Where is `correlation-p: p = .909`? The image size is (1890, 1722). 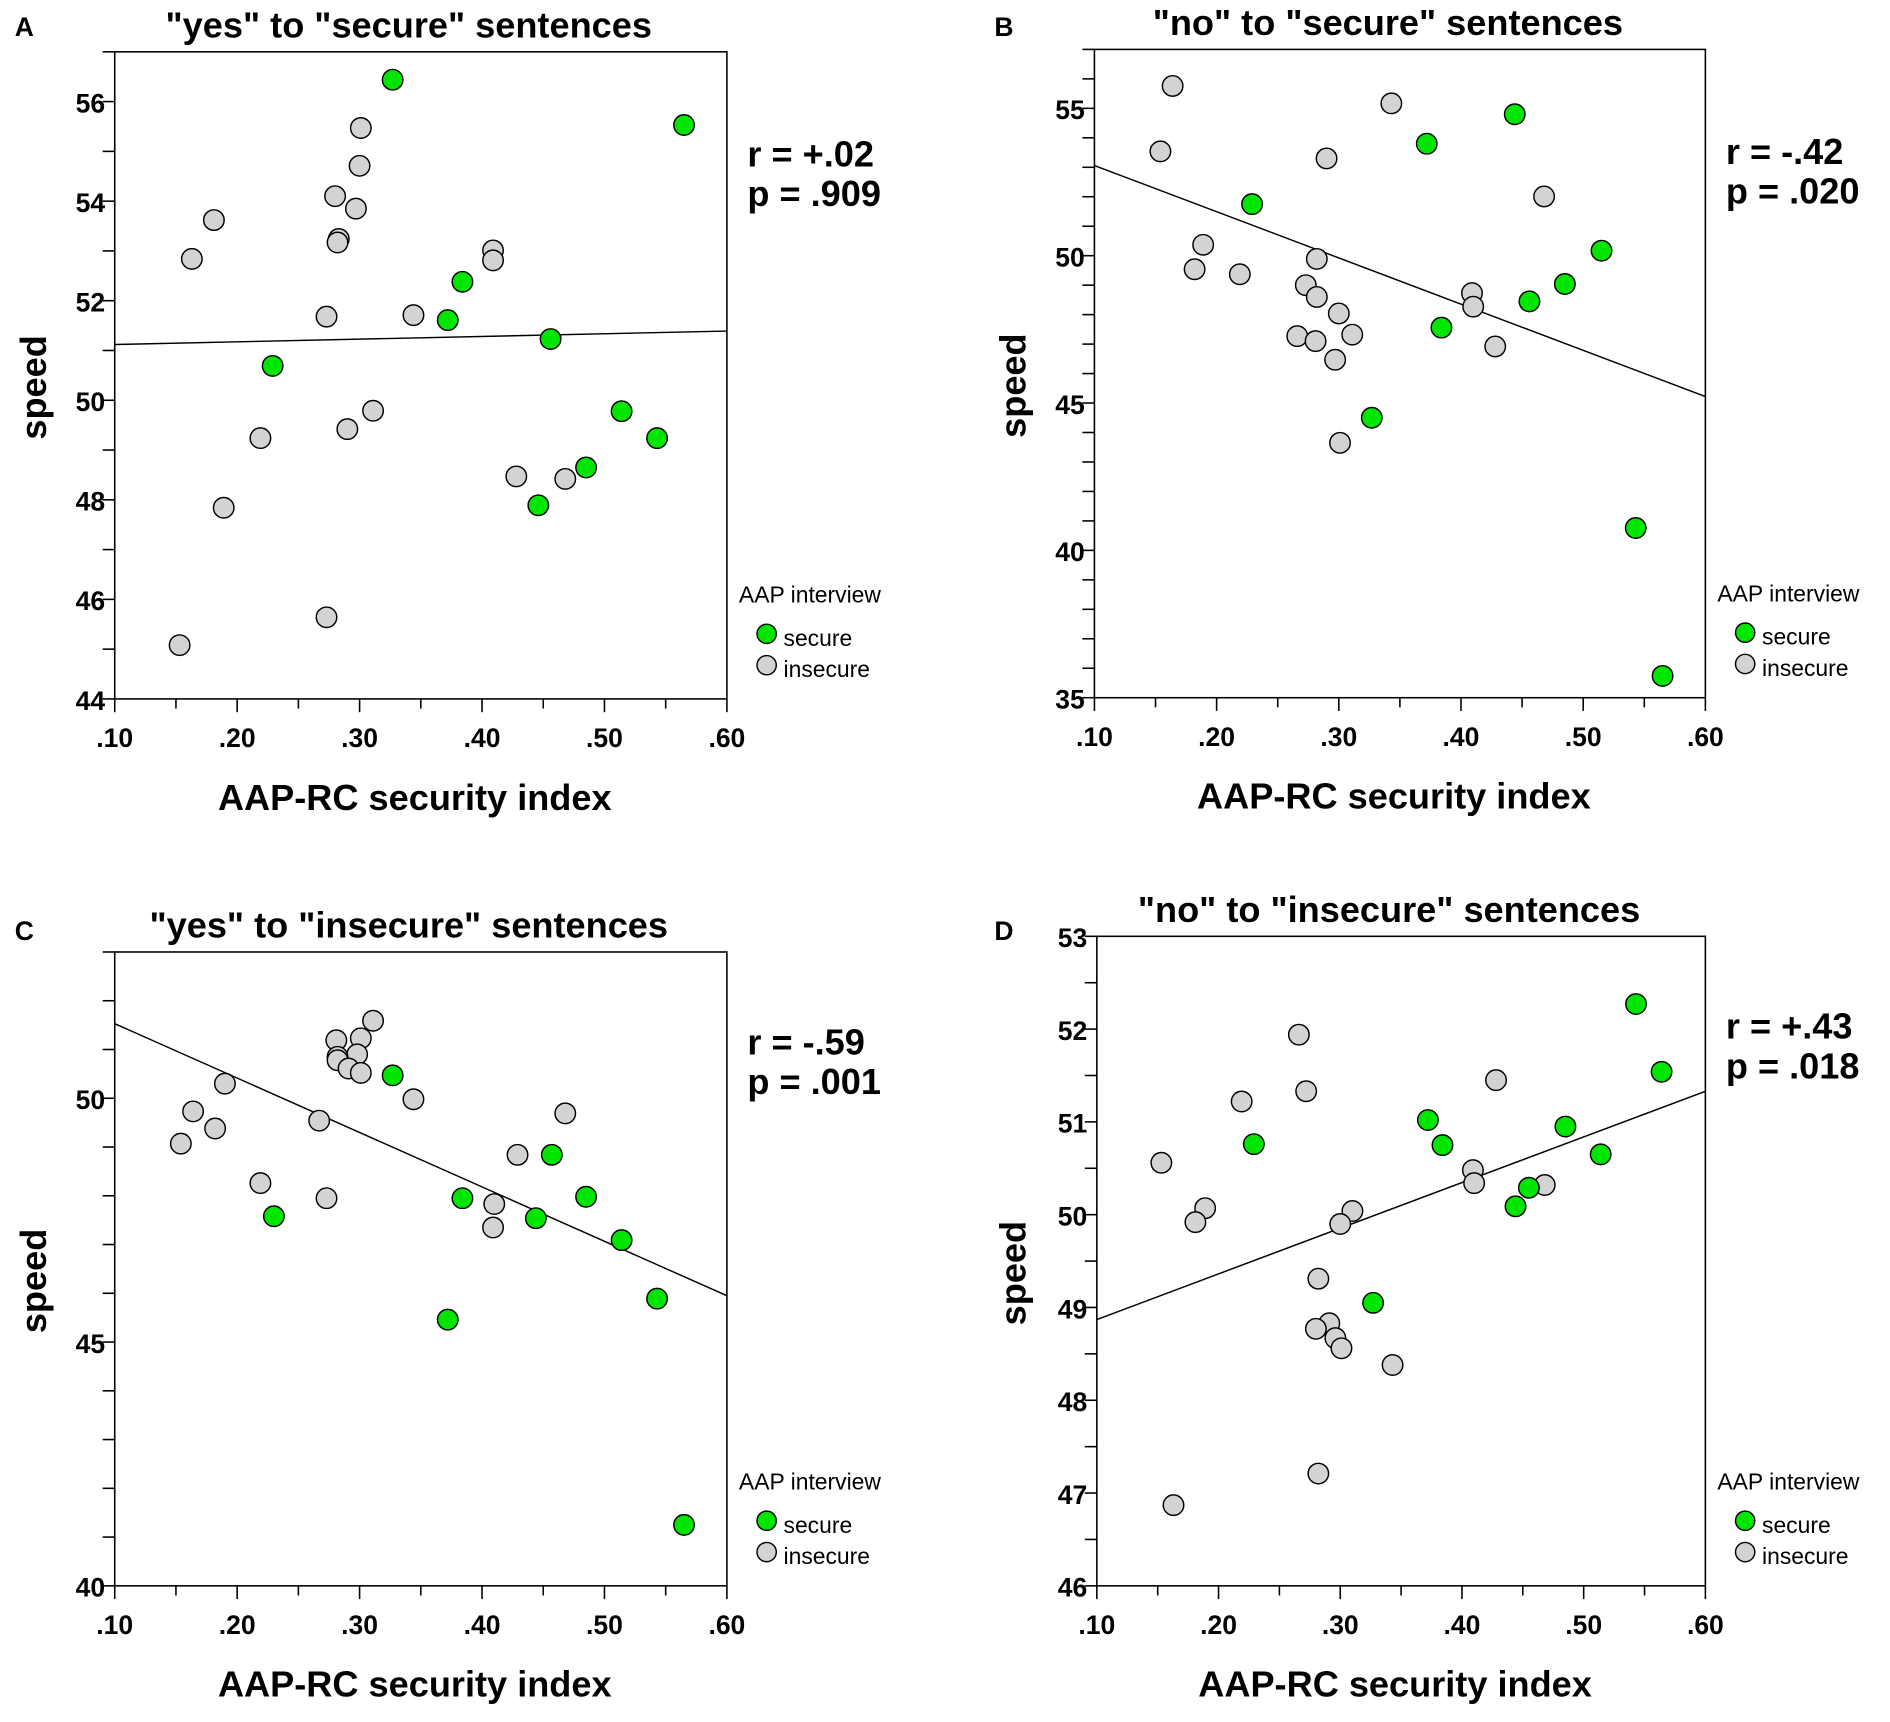
correlation-p: p = .909 is located at coordinates (814, 193).